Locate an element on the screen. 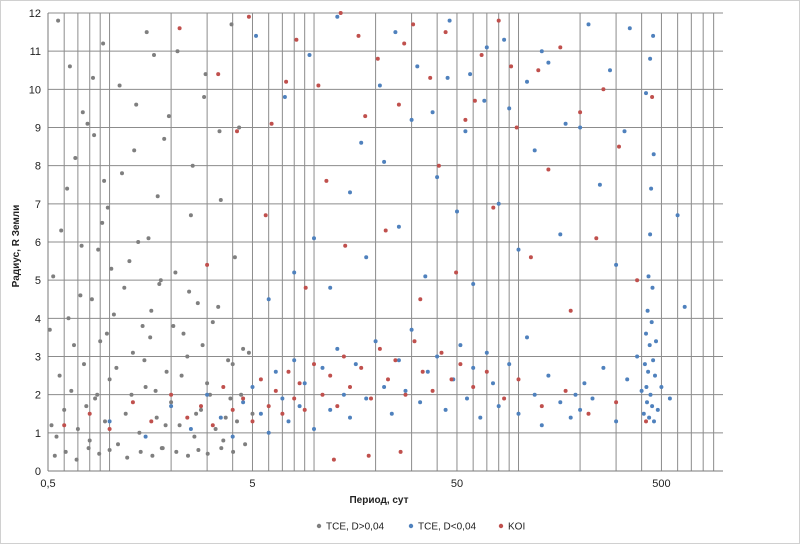 This screenshot has width=800, height=544. y-tick-label: 10 is located at coordinates (35, 90).